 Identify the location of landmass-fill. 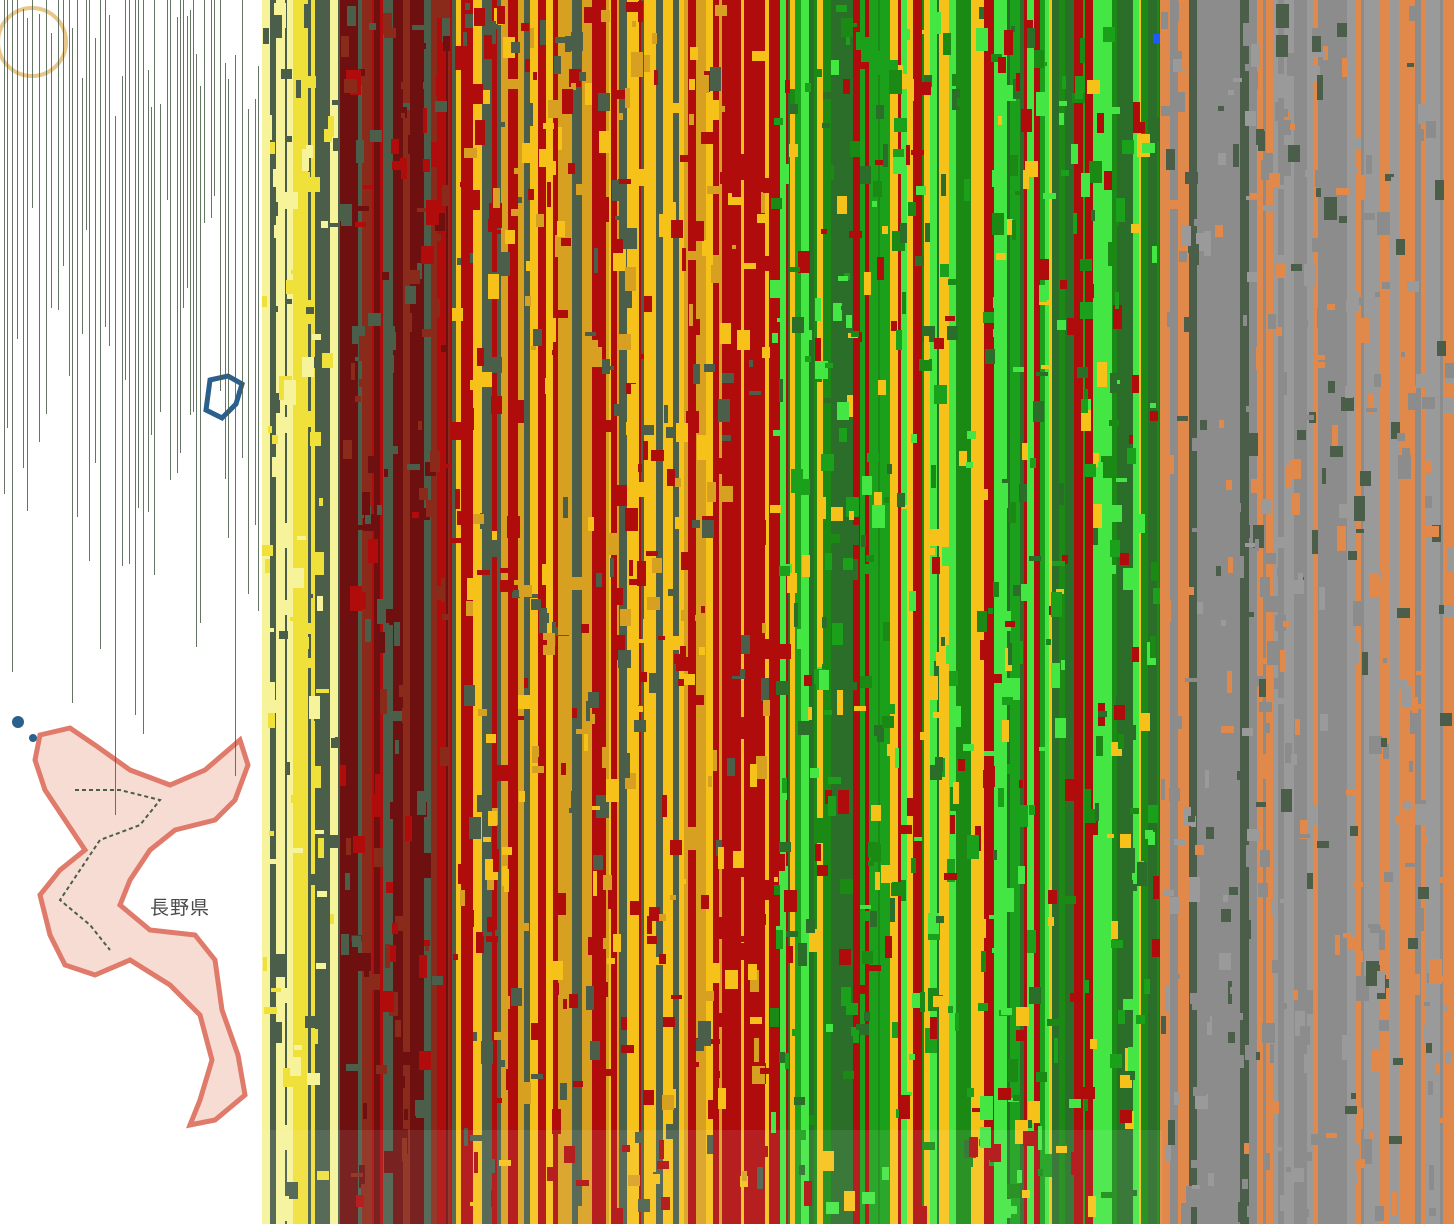
(141, 927).